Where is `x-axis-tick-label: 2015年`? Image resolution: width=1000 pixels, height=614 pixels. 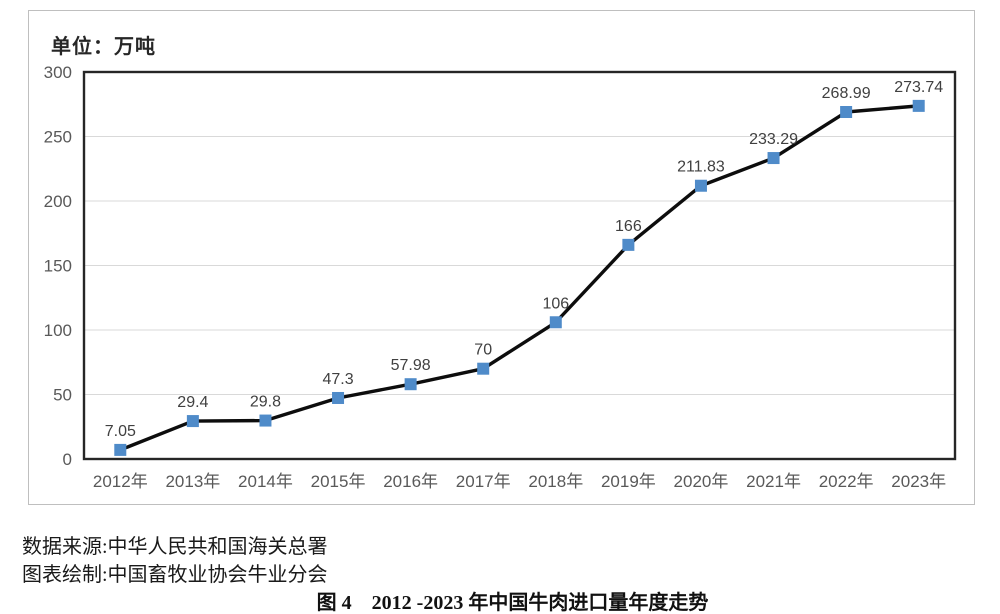 x-axis-tick-label: 2015年 is located at coordinates (338, 481).